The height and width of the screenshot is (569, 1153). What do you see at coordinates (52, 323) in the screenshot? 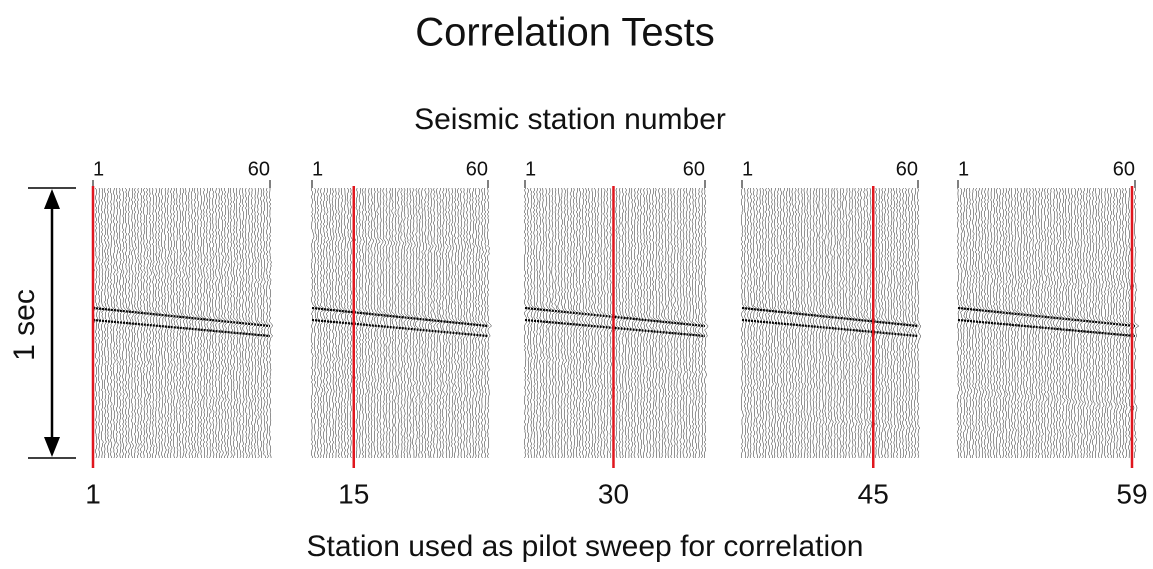
I see `time-scale` at bounding box center [52, 323].